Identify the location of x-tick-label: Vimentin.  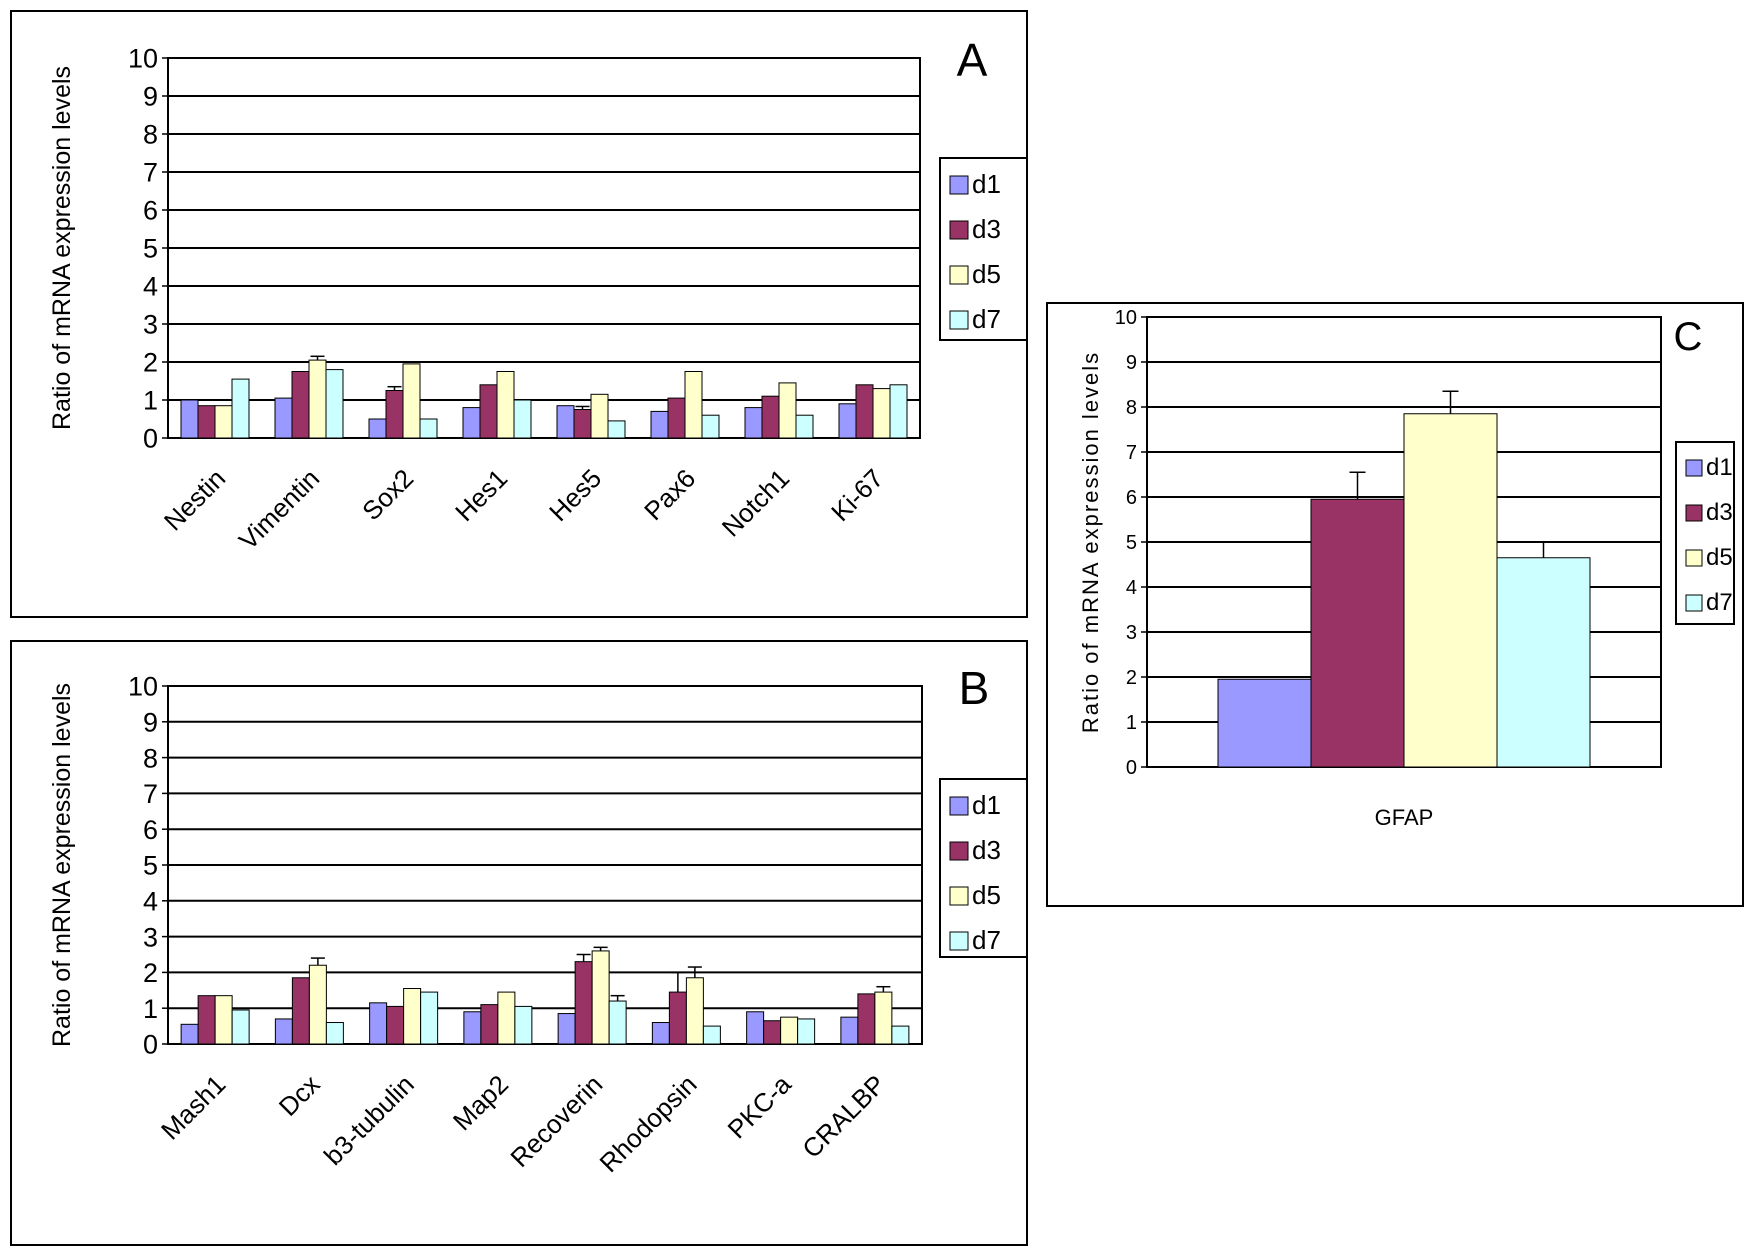
(279, 509).